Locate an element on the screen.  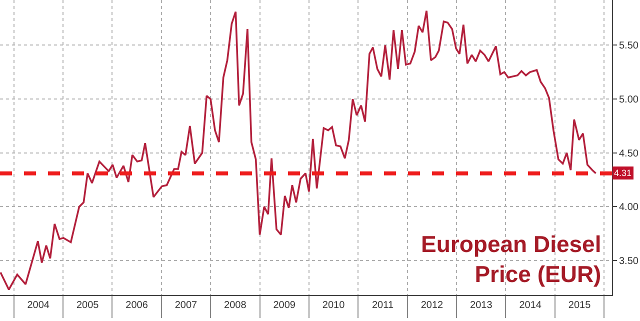
annotation: European Diesel Price (EUR) is located at coordinates (511, 259).